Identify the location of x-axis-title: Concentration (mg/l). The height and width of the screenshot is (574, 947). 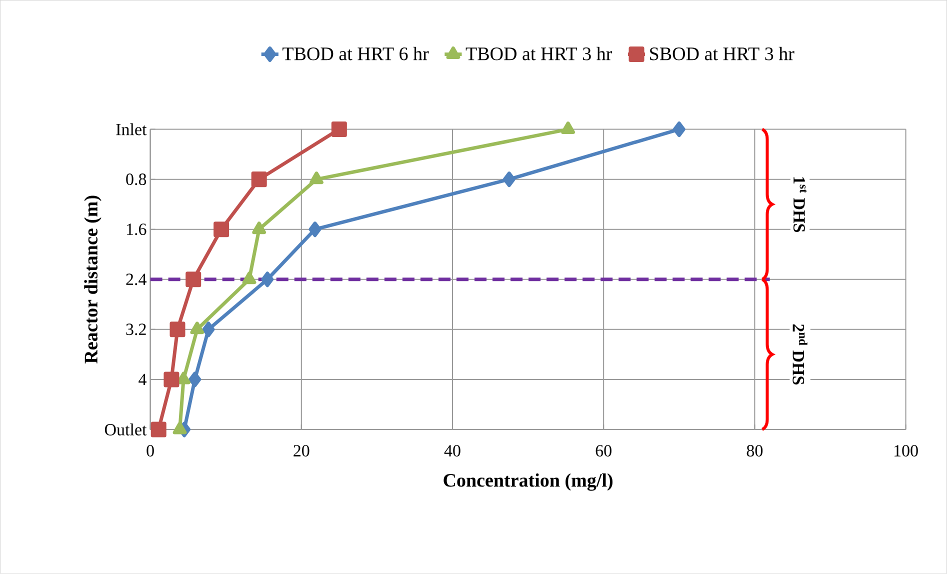
(528, 482).